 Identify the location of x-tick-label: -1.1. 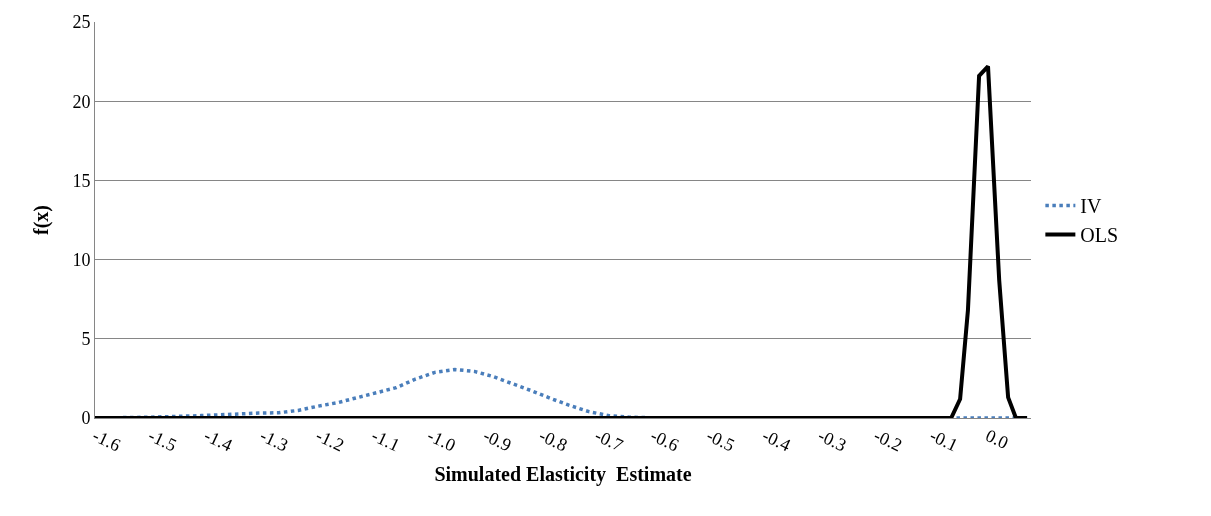
(385, 440).